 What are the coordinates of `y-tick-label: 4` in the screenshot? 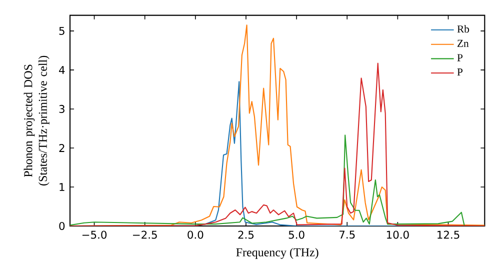 It's located at (62, 70).